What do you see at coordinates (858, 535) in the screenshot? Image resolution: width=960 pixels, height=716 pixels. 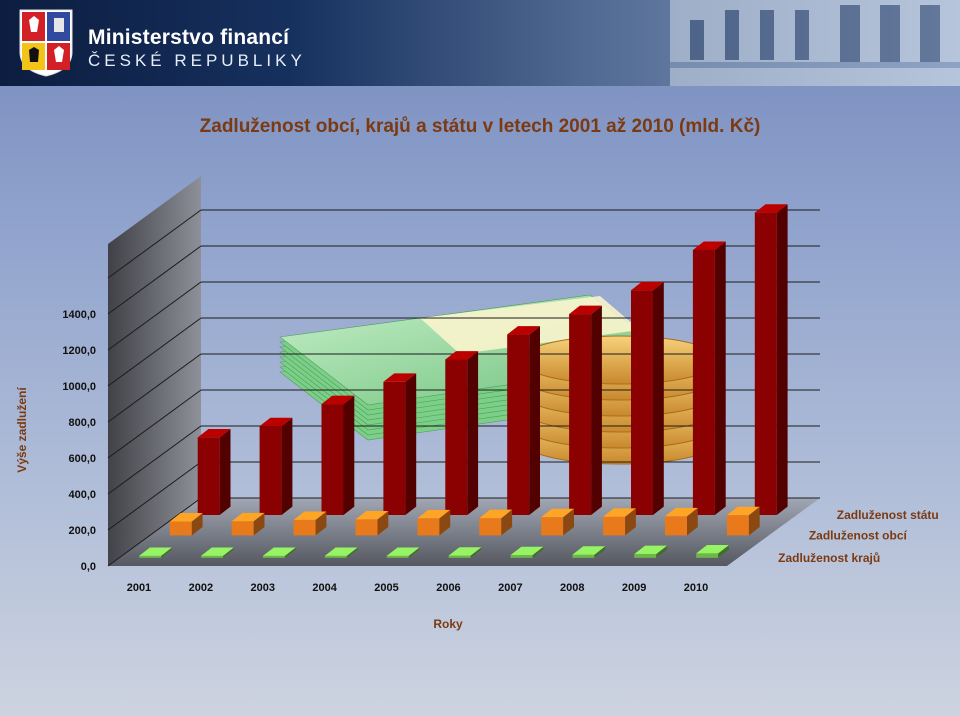 I see `series-label: Zadluženost obcí` at bounding box center [858, 535].